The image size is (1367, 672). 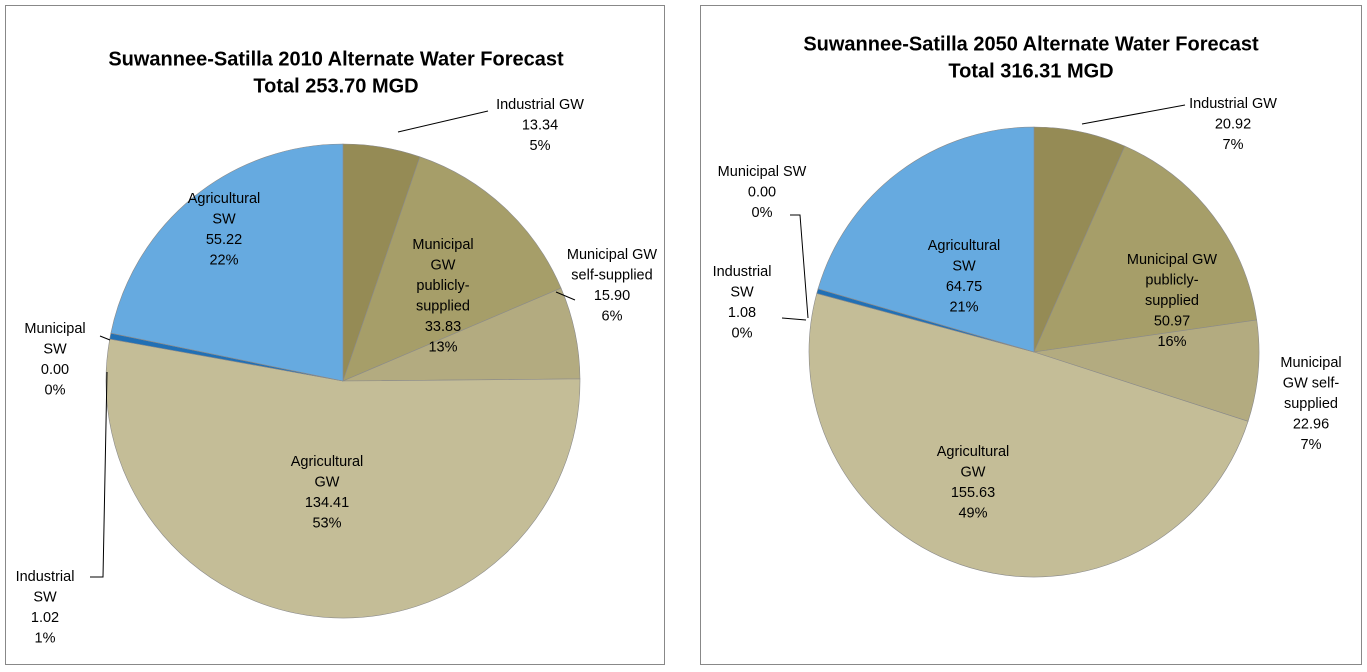 I want to click on percent-label: 21%, so click(x=963, y=307).